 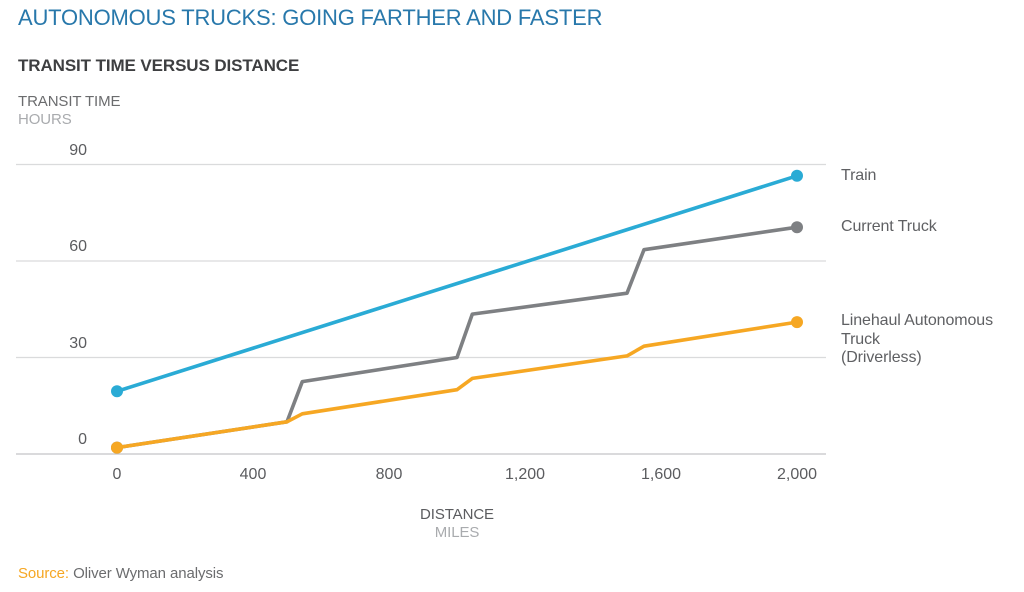 What do you see at coordinates (917, 320) in the screenshot?
I see `legend-autonomous-line-1: Linehaul Autonomous` at bounding box center [917, 320].